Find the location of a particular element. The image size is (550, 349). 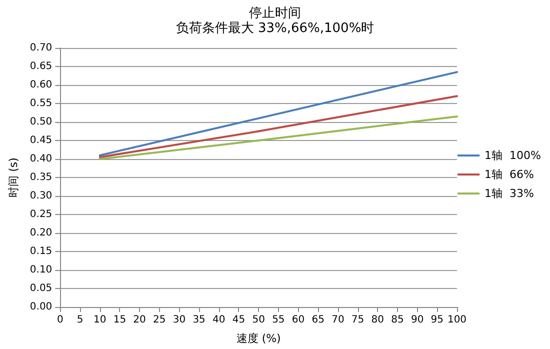

y-tick-label: 0.00 is located at coordinates (41, 307).